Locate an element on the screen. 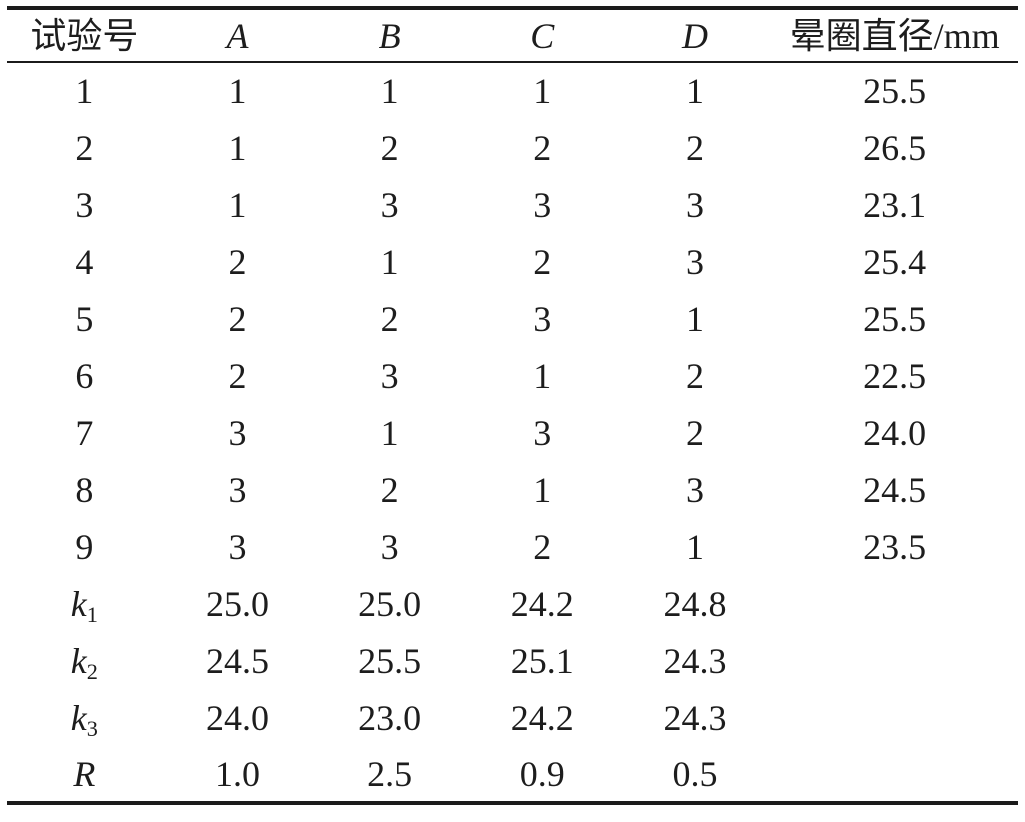 The height and width of the screenshot is (822, 1025). table-row: 5 2 2 3 1 25.5 is located at coordinates (512, 318).